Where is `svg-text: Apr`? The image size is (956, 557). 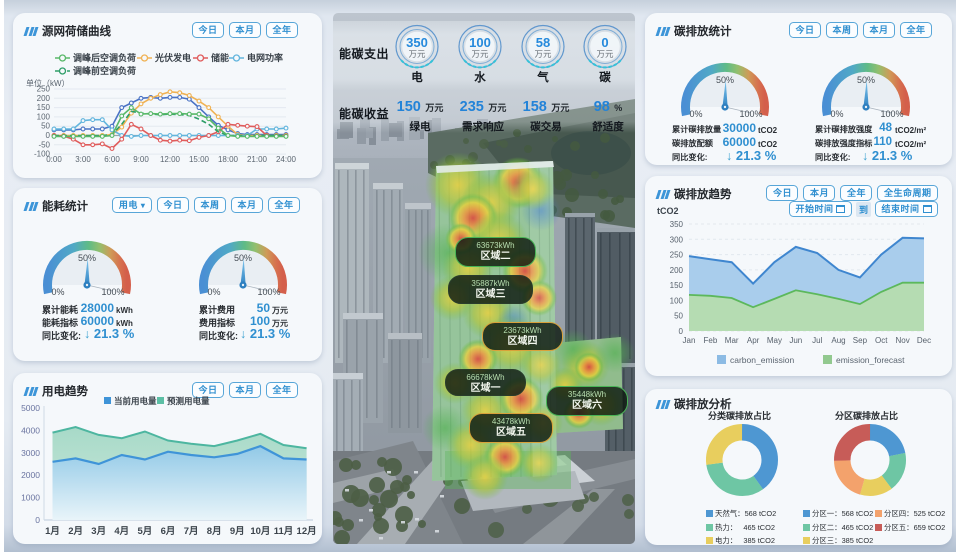 svg-text: Apr is located at coordinates (753, 340).